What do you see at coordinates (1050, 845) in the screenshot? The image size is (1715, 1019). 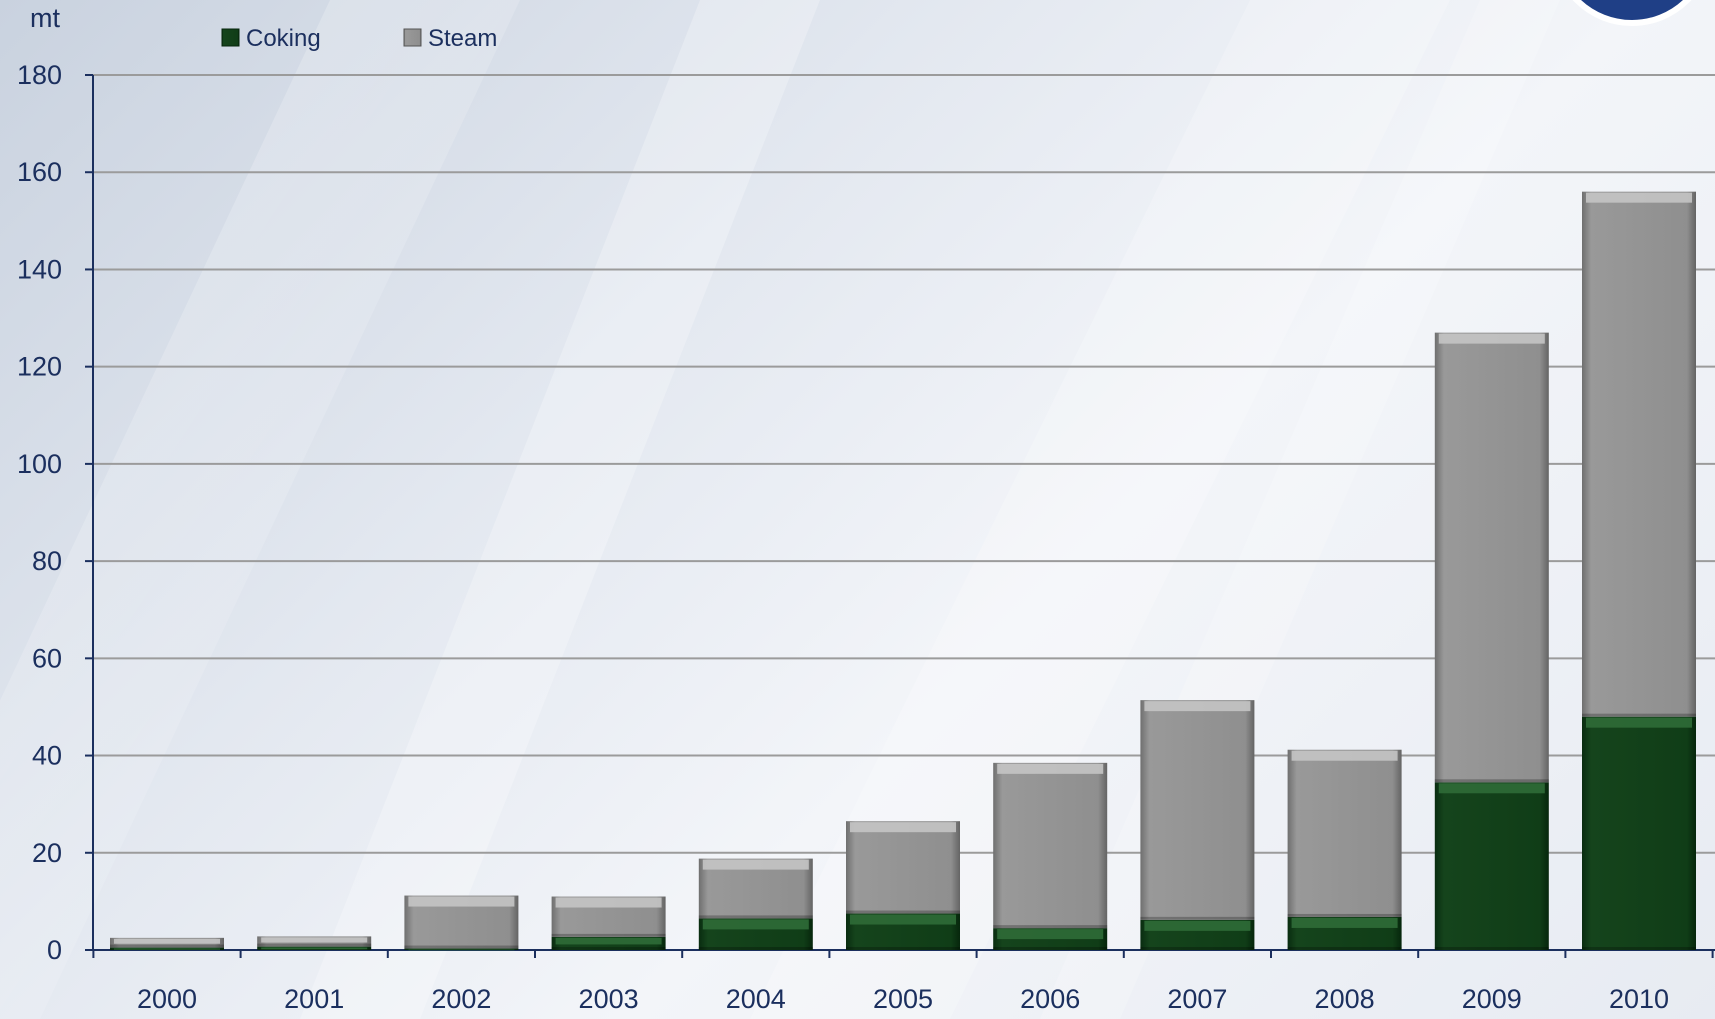 I see `bar-steam-2006` at bounding box center [1050, 845].